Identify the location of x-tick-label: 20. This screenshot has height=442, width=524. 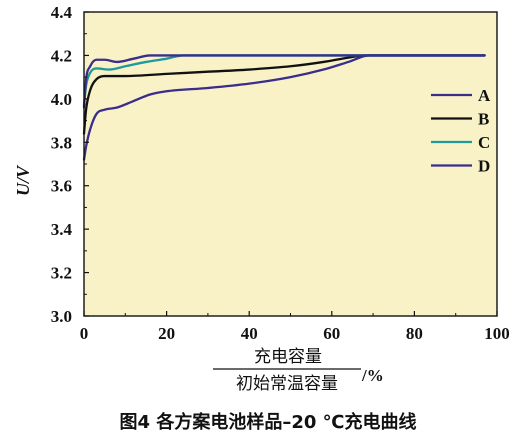
(166, 333).